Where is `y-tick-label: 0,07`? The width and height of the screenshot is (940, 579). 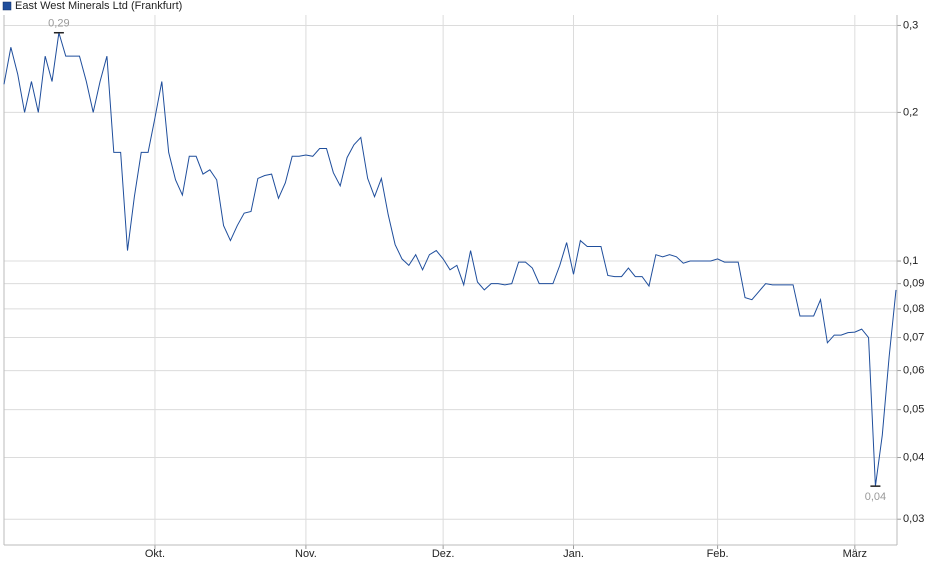 y-tick-label: 0,07 is located at coordinates (913, 337).